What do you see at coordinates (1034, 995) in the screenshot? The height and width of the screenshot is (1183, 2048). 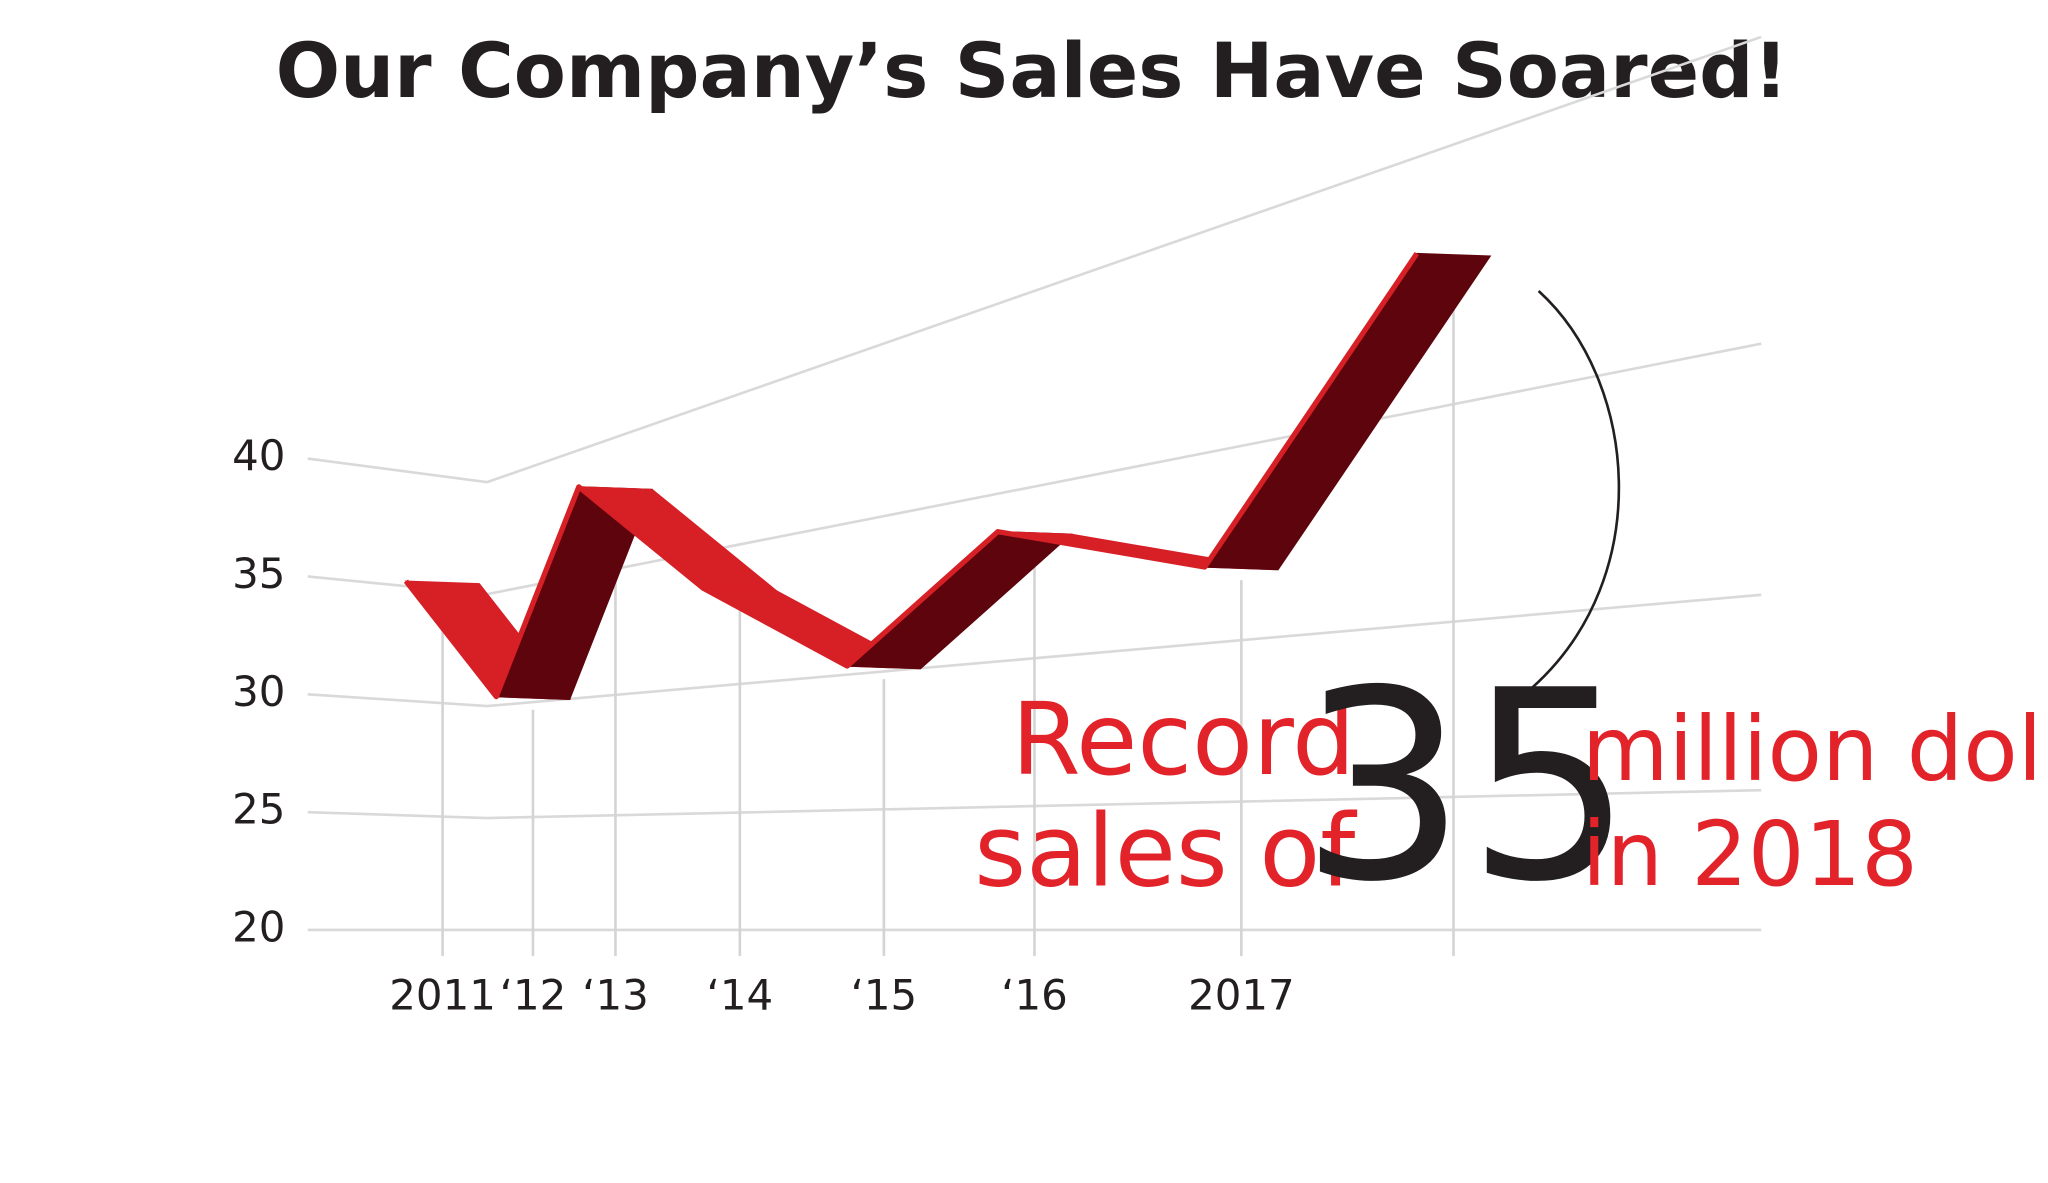 I see `x-tick-label: ‘16` at bounding box center [1034, 995].